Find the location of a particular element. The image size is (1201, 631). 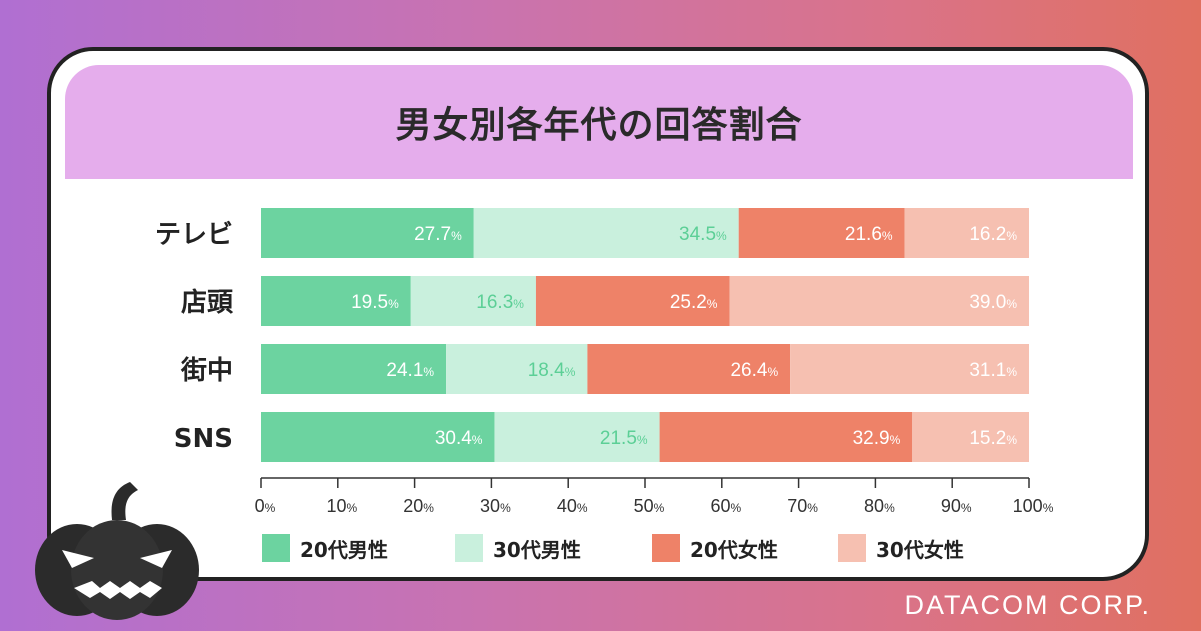

data-label: 21.5% is located at coordinates (624, 438).